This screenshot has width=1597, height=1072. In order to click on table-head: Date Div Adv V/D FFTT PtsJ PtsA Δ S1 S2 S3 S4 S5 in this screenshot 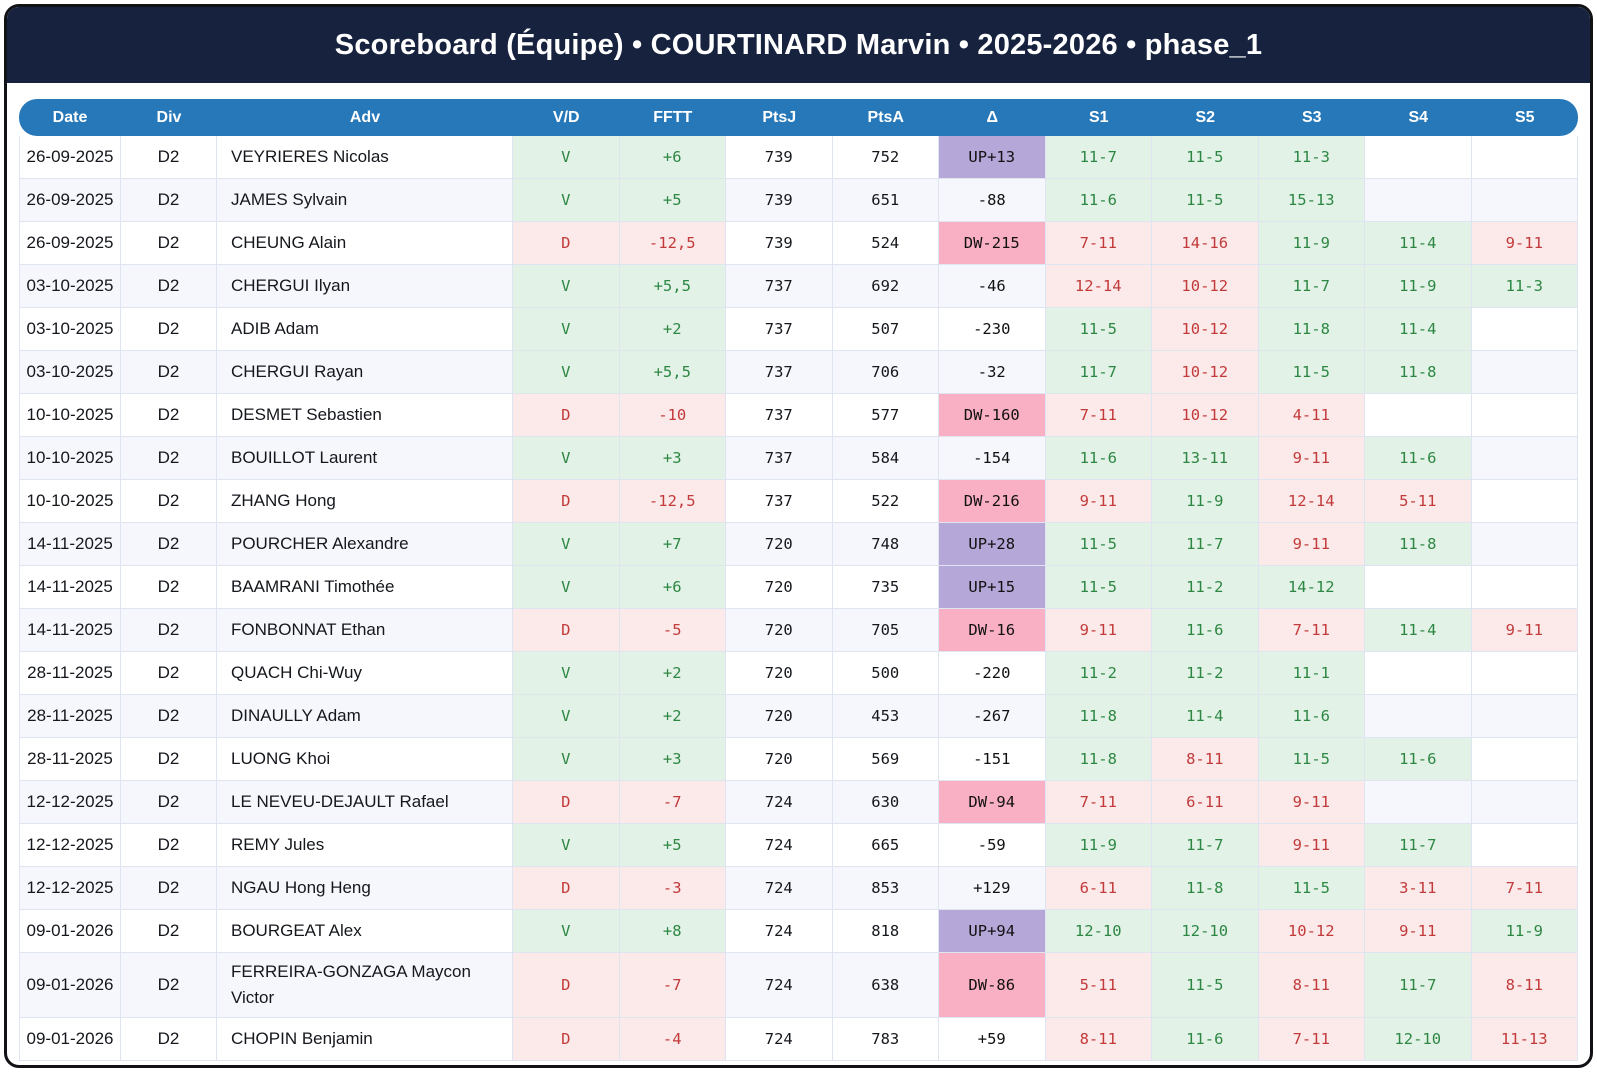, I will do `click(798, 117)`.